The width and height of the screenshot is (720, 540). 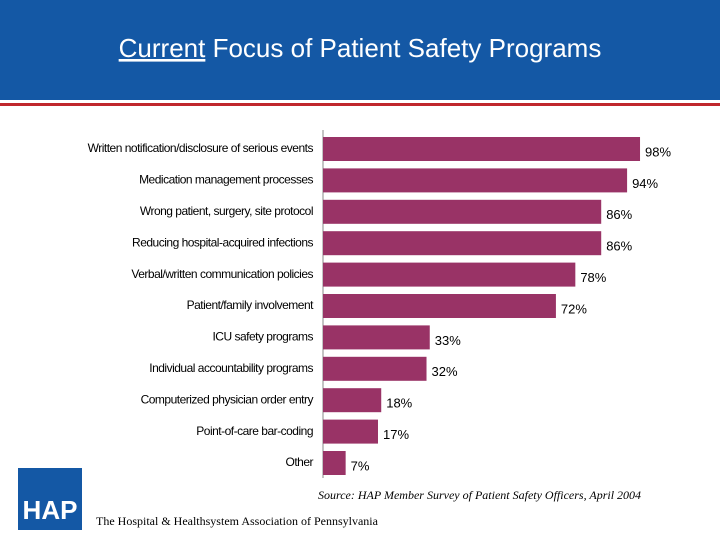 What do you see at coordinates (574, 308) in the screenshot?
I see `value-label: 72%` at bounding box center [574, 308].